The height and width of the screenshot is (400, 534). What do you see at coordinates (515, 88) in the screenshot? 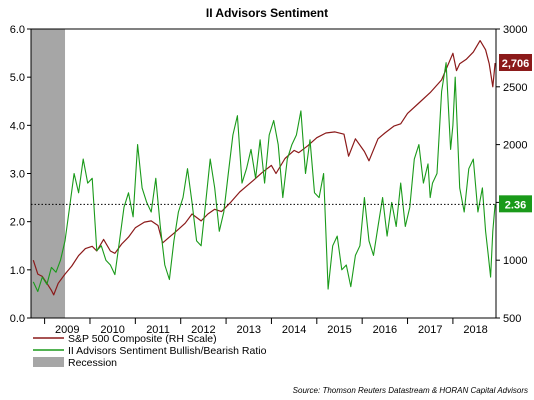
I see `right-tick-label: 2500` at bounding box center [515, 88].